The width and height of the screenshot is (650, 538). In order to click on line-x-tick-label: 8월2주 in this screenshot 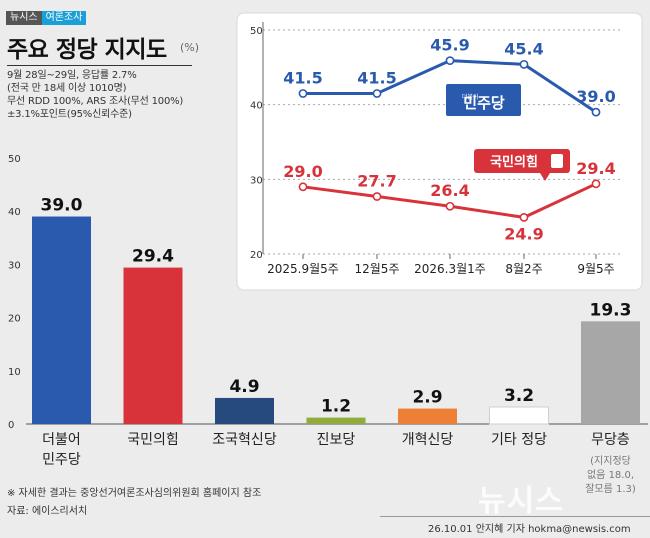, I will do `click(523, 269)`.